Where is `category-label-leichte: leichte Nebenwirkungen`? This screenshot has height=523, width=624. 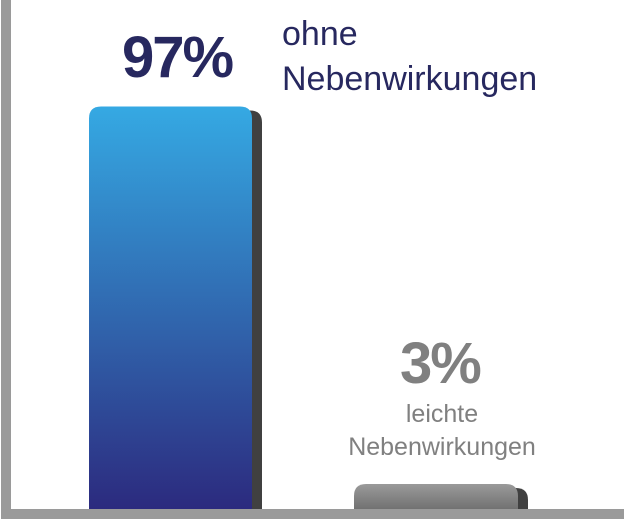 category-label-leichte: leichte Nebenwirkungen is located at coordinates (442, 431).